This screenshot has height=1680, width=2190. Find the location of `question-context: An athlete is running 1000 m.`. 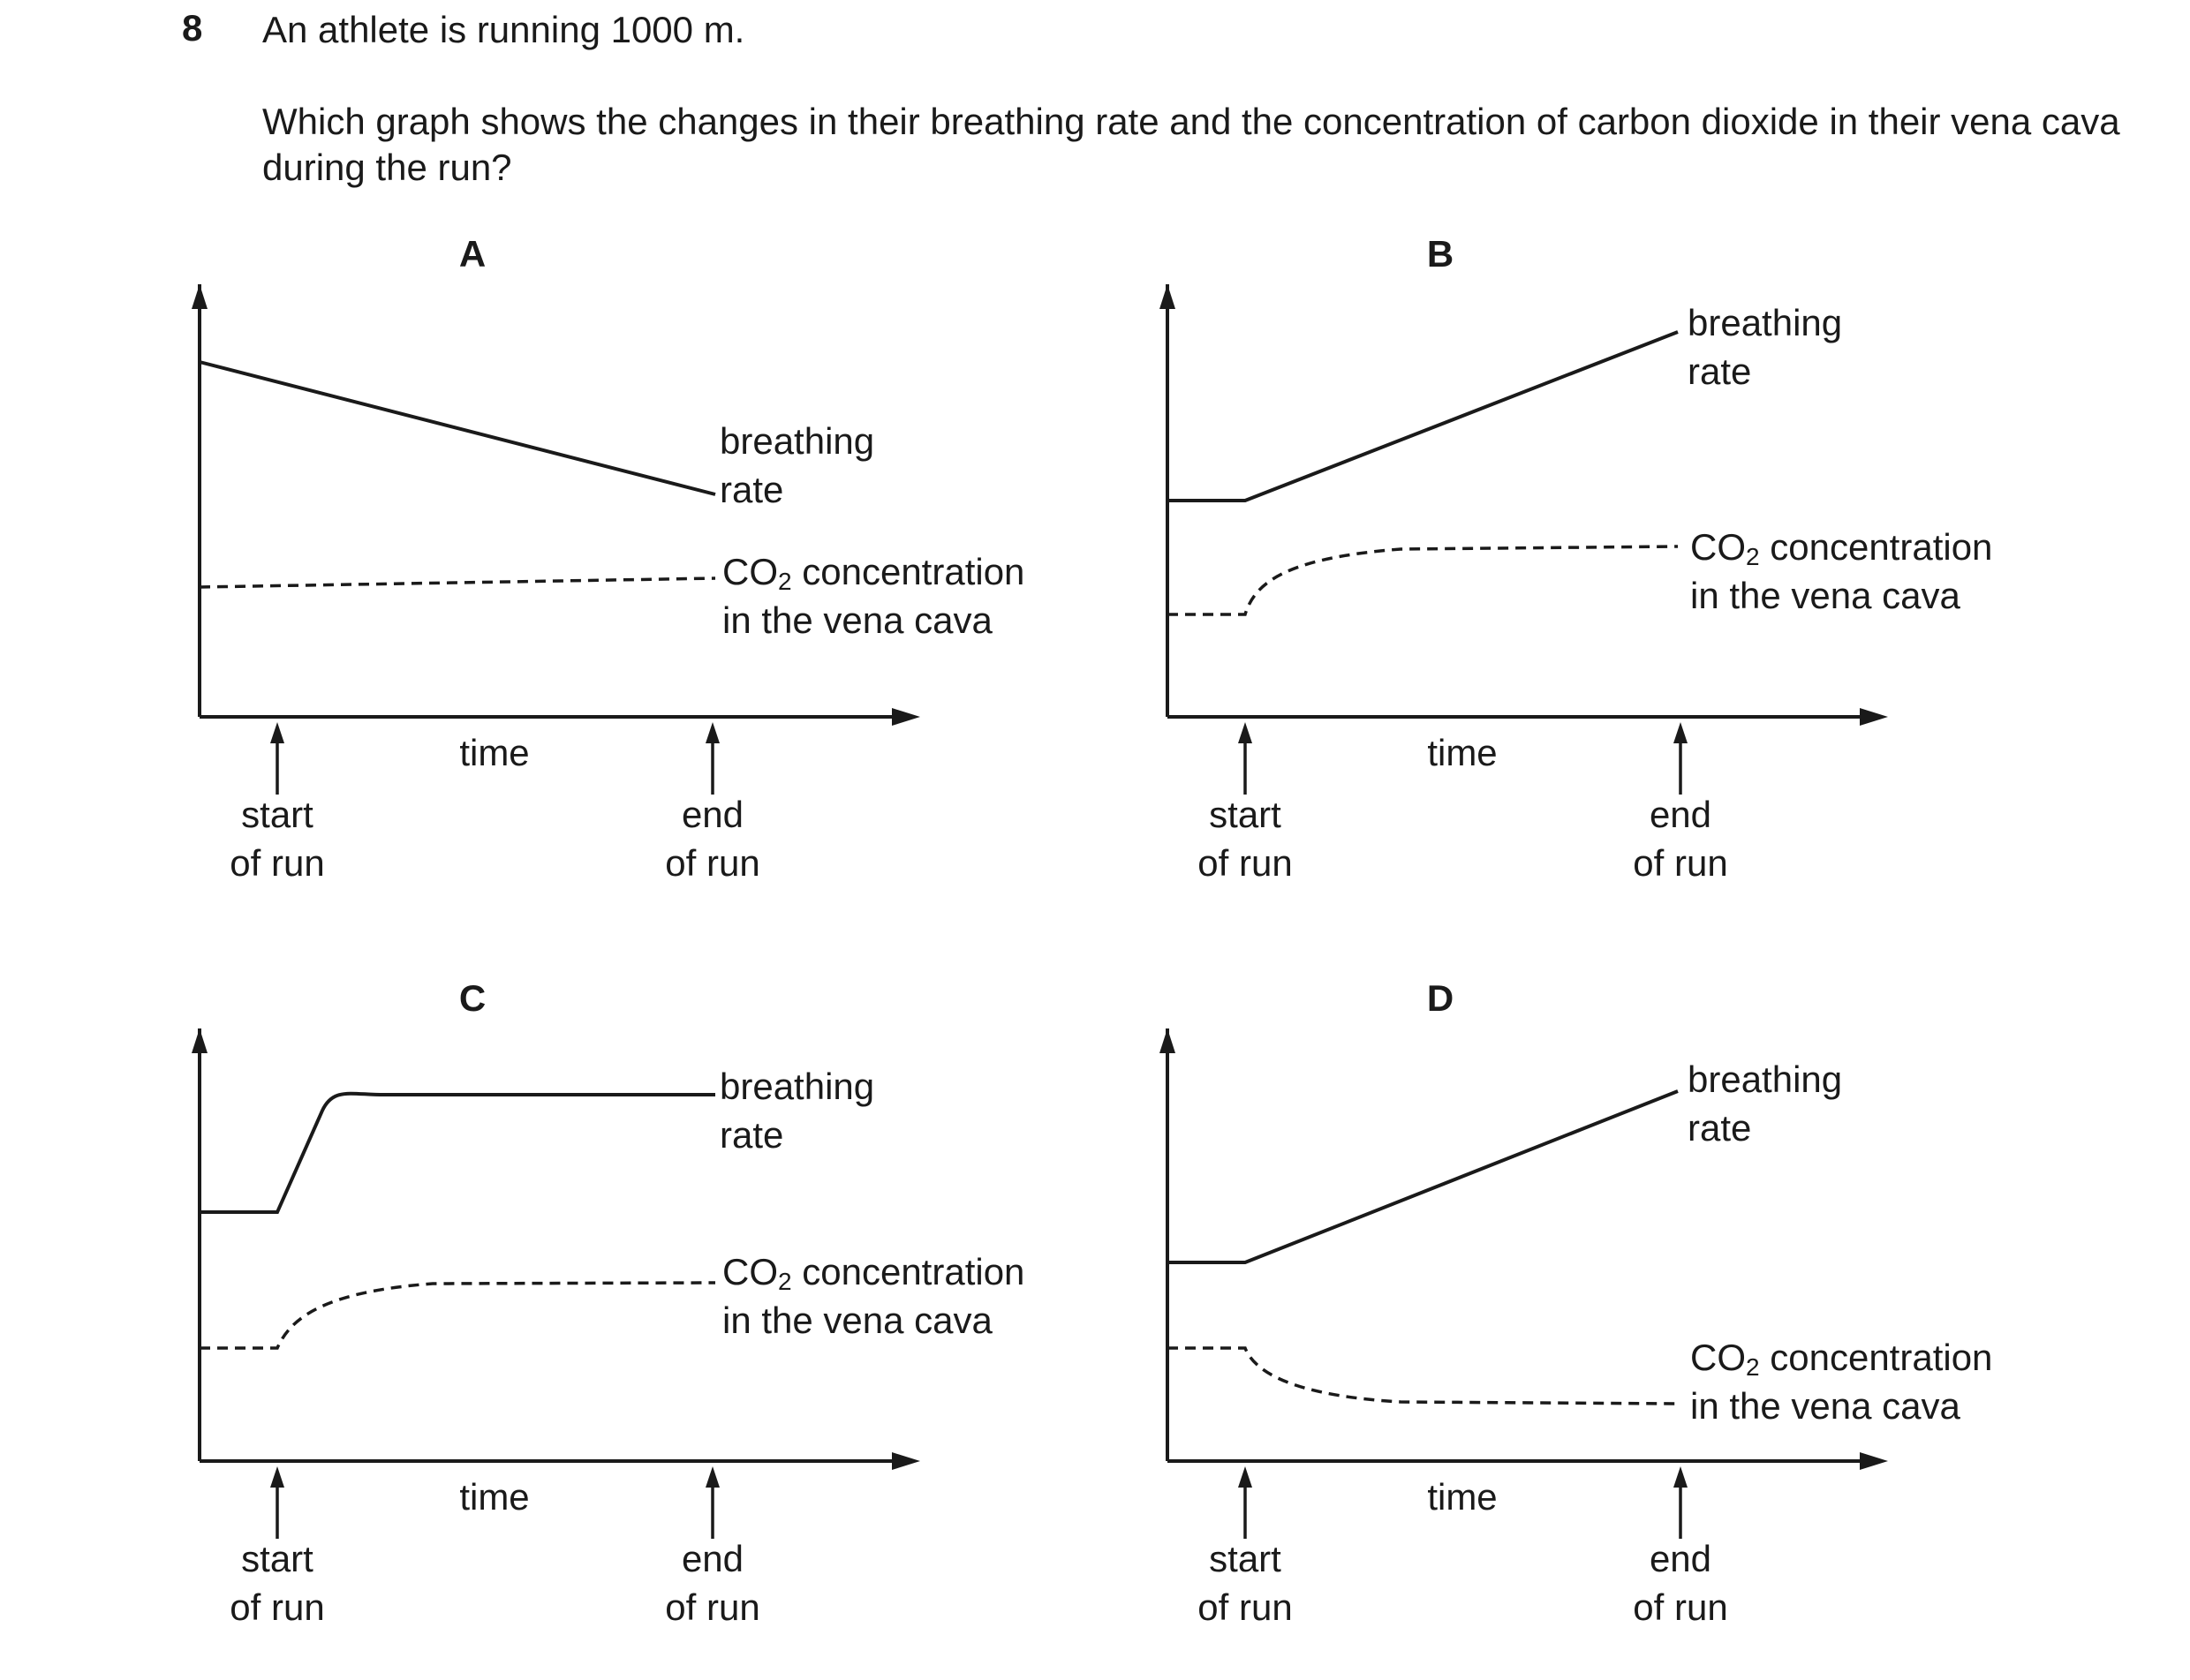

question-context: An athlete is running 1000 m. is located at coordinates (503, 29).